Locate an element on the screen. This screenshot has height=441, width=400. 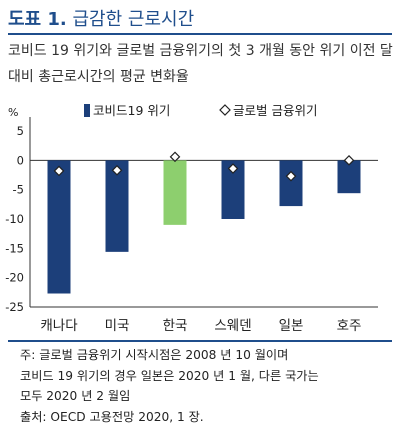
x-tick-label: 호주 is located at coordinates (349, 326).